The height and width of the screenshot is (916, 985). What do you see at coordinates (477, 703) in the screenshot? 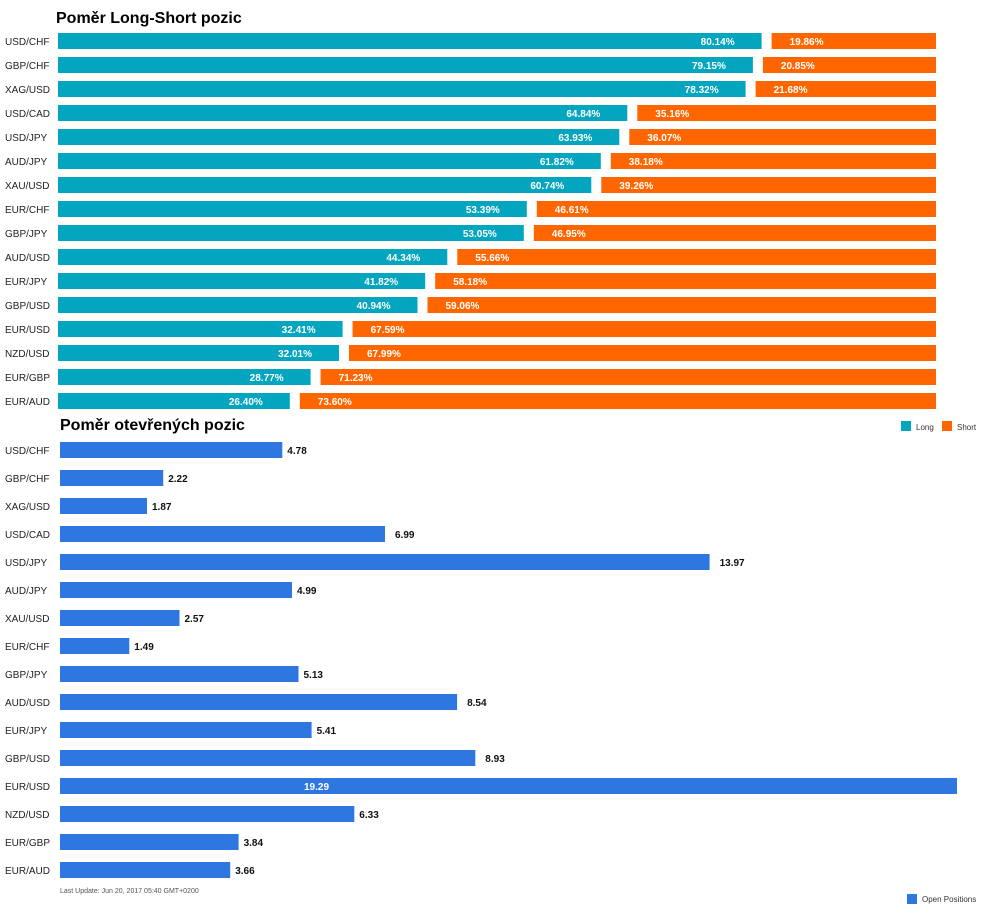
I see `open-positions-value-label: 8.54` at bounding box center [477, 703].